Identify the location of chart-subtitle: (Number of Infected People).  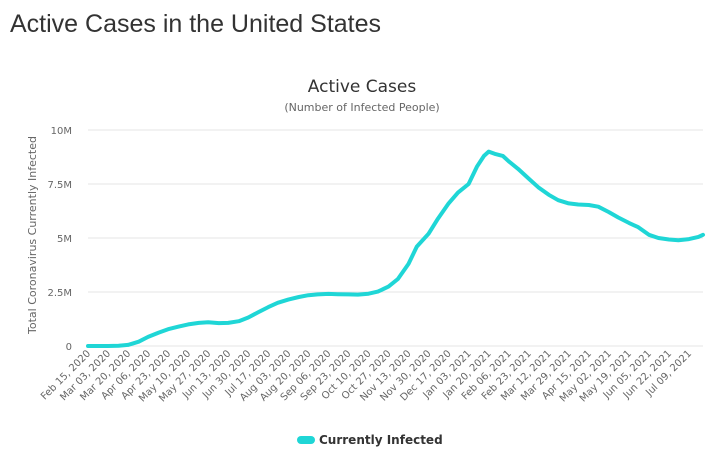
(361, 107).